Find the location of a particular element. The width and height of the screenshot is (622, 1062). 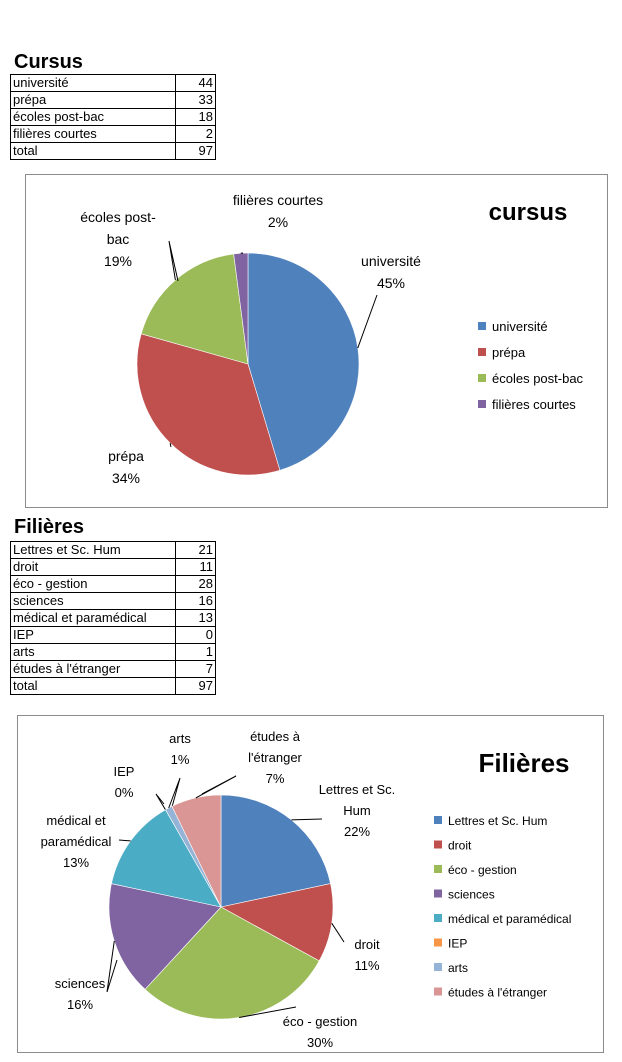

slice-category-label: écoles post- is located at coordinates (118, 217).